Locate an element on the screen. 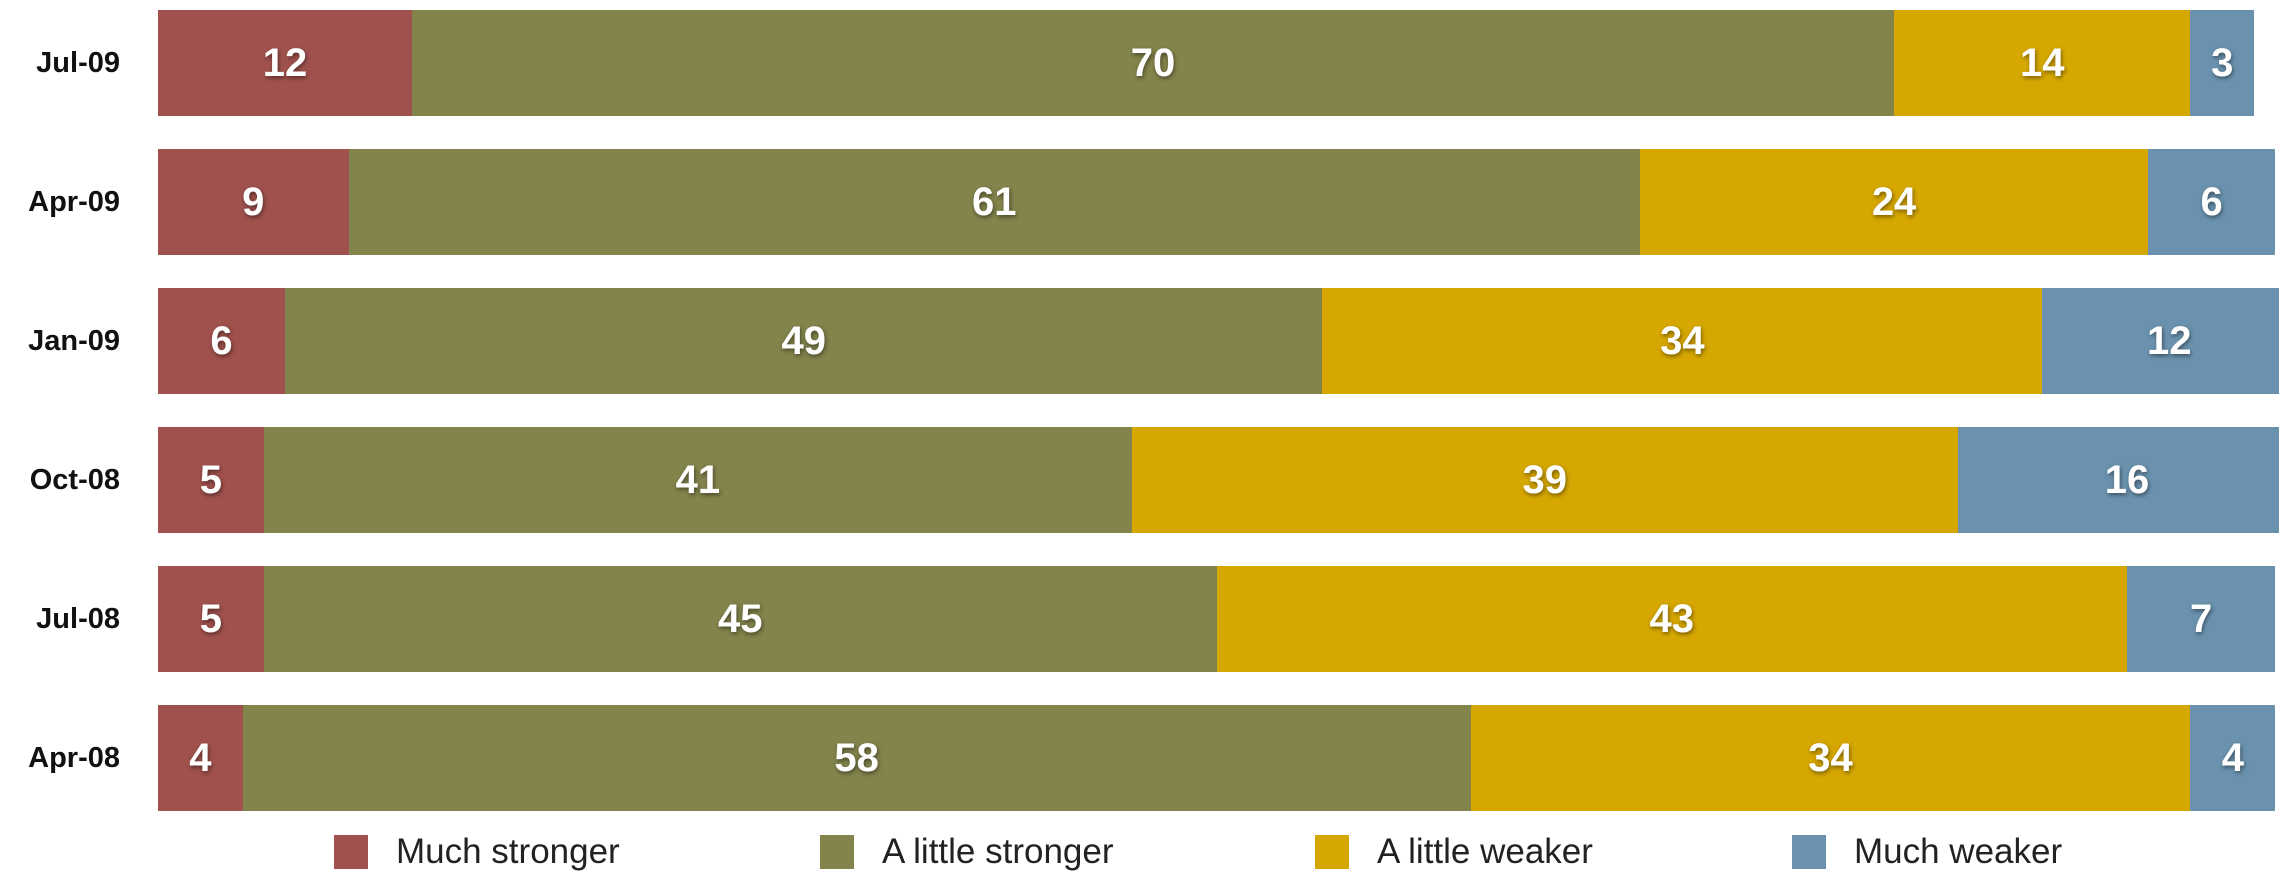 The height and width of the screenshot is (872, 2279). bar-segment: 70 is located at coordinates (1153, 63).